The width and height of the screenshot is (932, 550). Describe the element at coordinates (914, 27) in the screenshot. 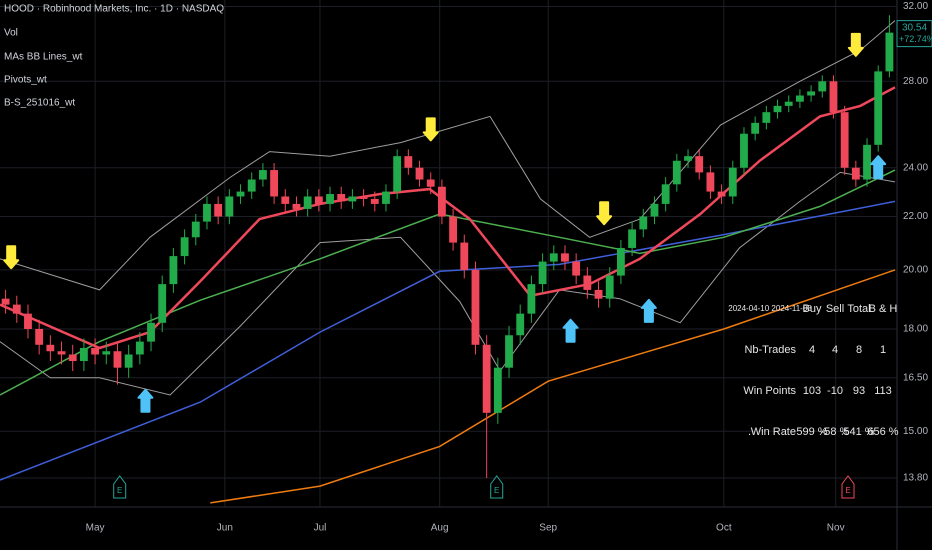

I see `price-tag-label: 30.54` at that location.